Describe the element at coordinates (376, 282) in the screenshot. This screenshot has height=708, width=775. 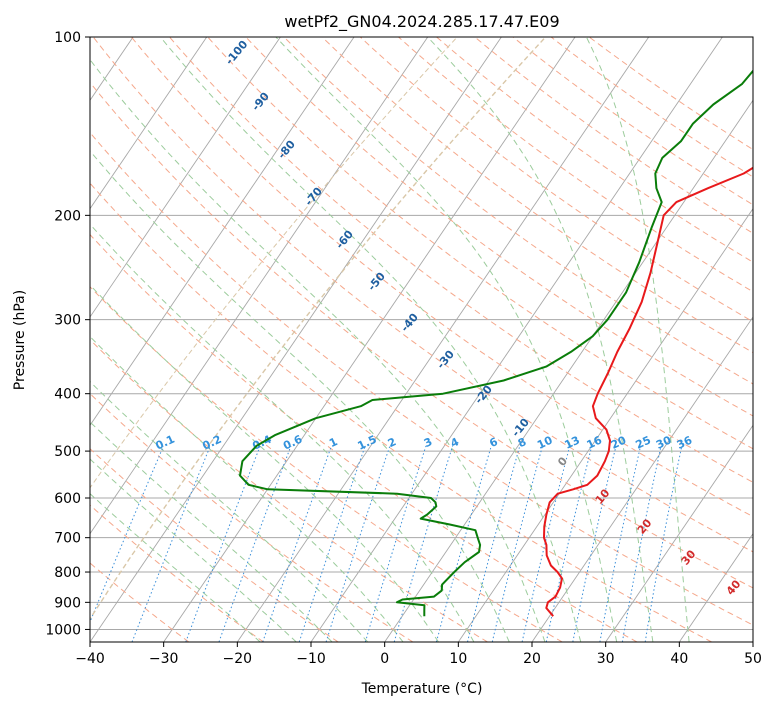
I see `dry-adiabat-label: -50` at that location.